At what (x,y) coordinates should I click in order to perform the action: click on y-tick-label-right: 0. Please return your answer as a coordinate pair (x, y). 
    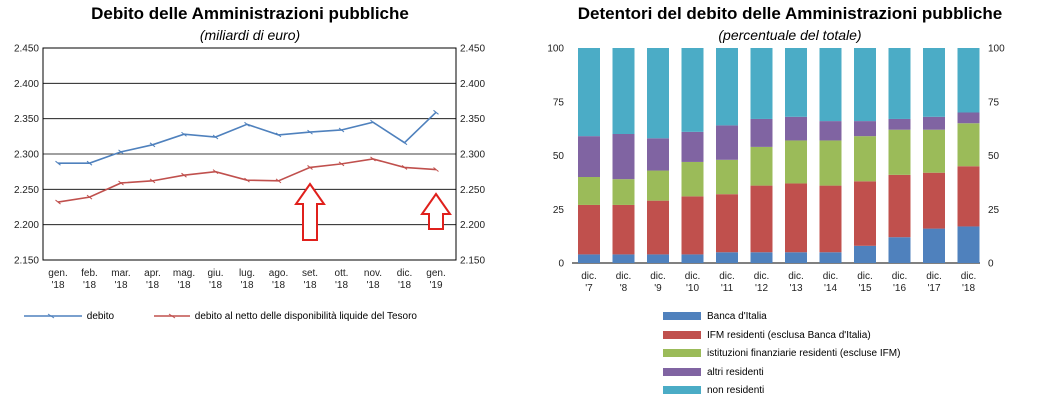
    Looking at the image, I should click on (991, 264).